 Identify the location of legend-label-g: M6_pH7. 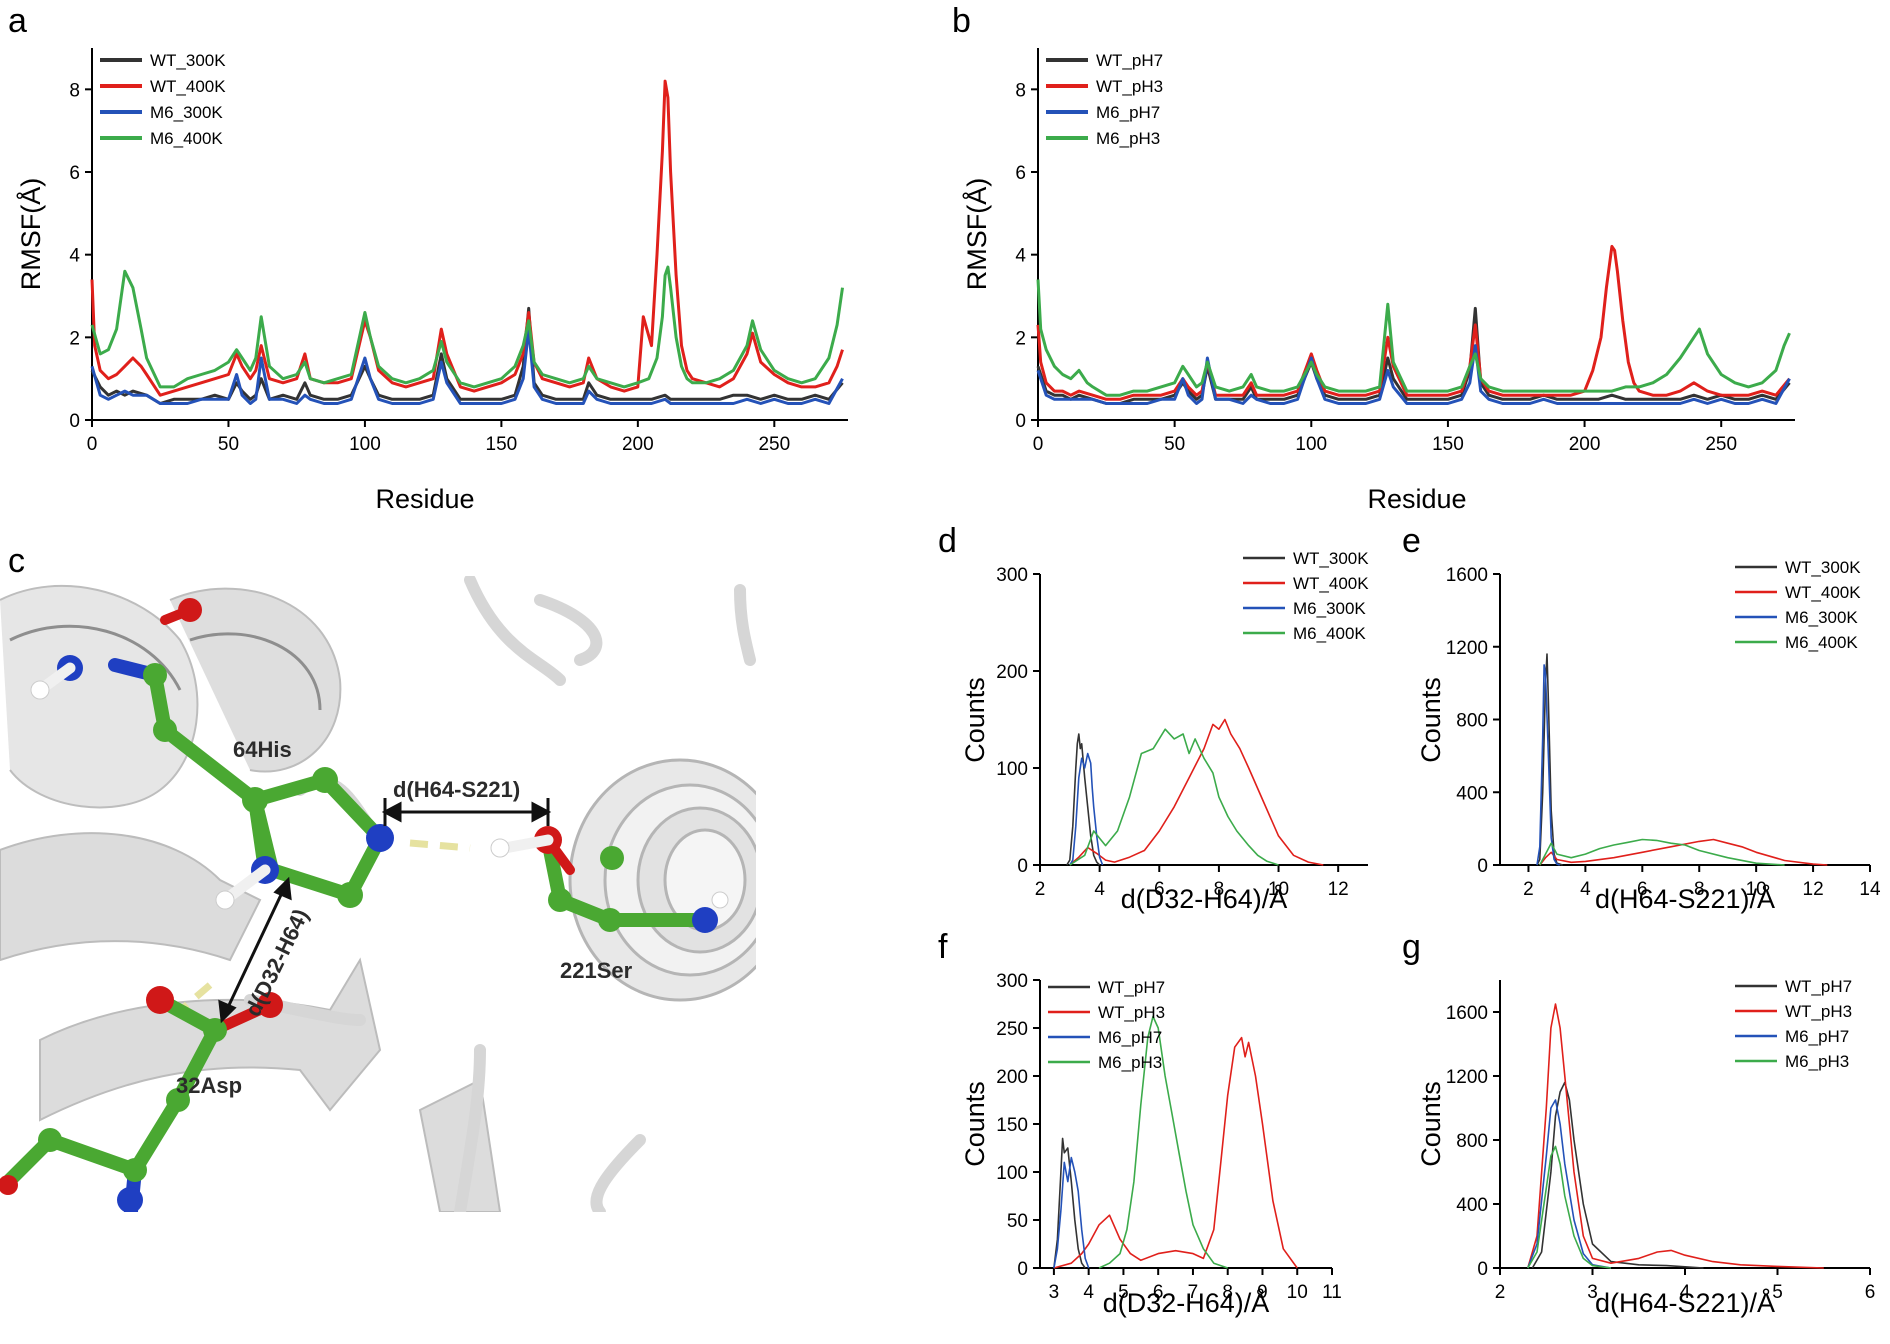
(1817, 1036).